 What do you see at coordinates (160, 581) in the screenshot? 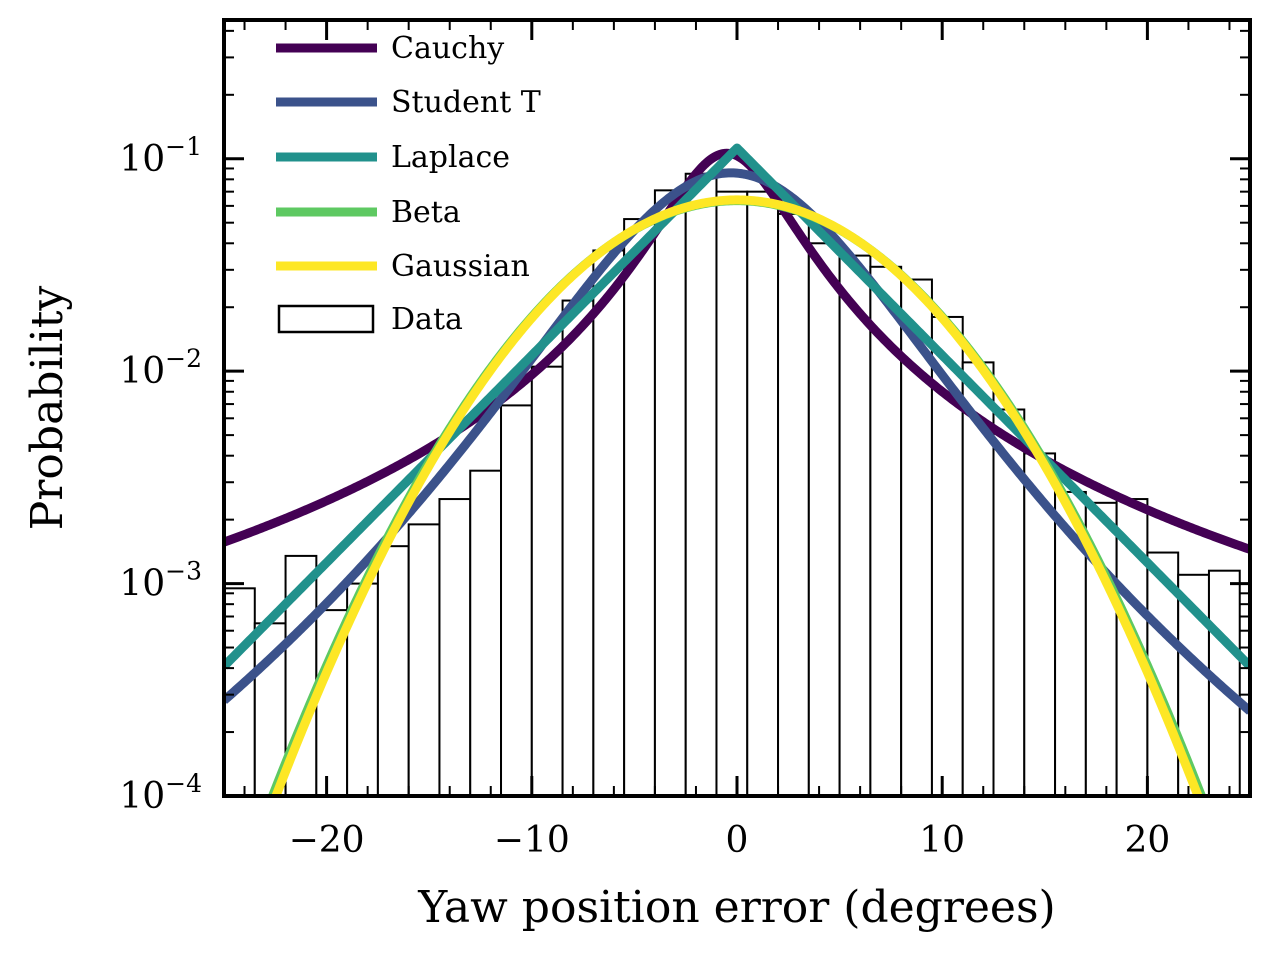
I see `y-tick-label: 10⁻³` at bounding box center [160, 581].